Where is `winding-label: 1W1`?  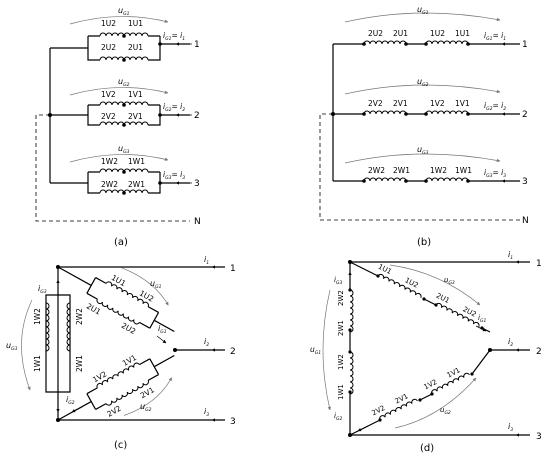
winding-label: 1W1 is located at coordinates (136, 161).